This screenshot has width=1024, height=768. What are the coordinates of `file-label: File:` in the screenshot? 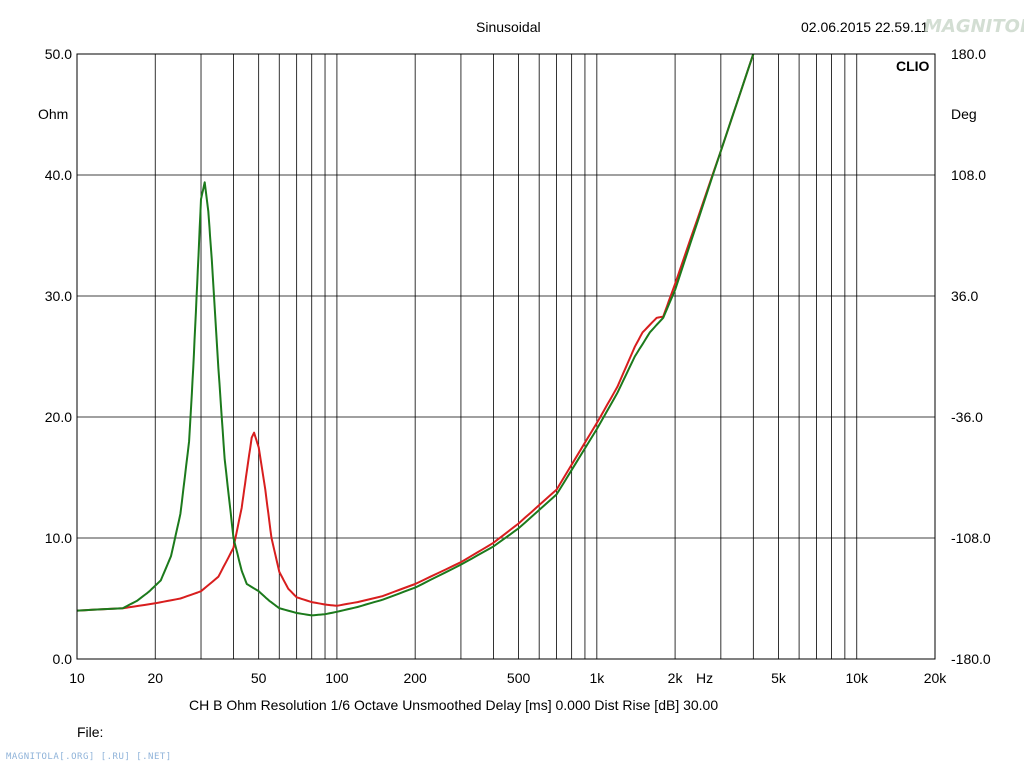 It's located at (90, 732).